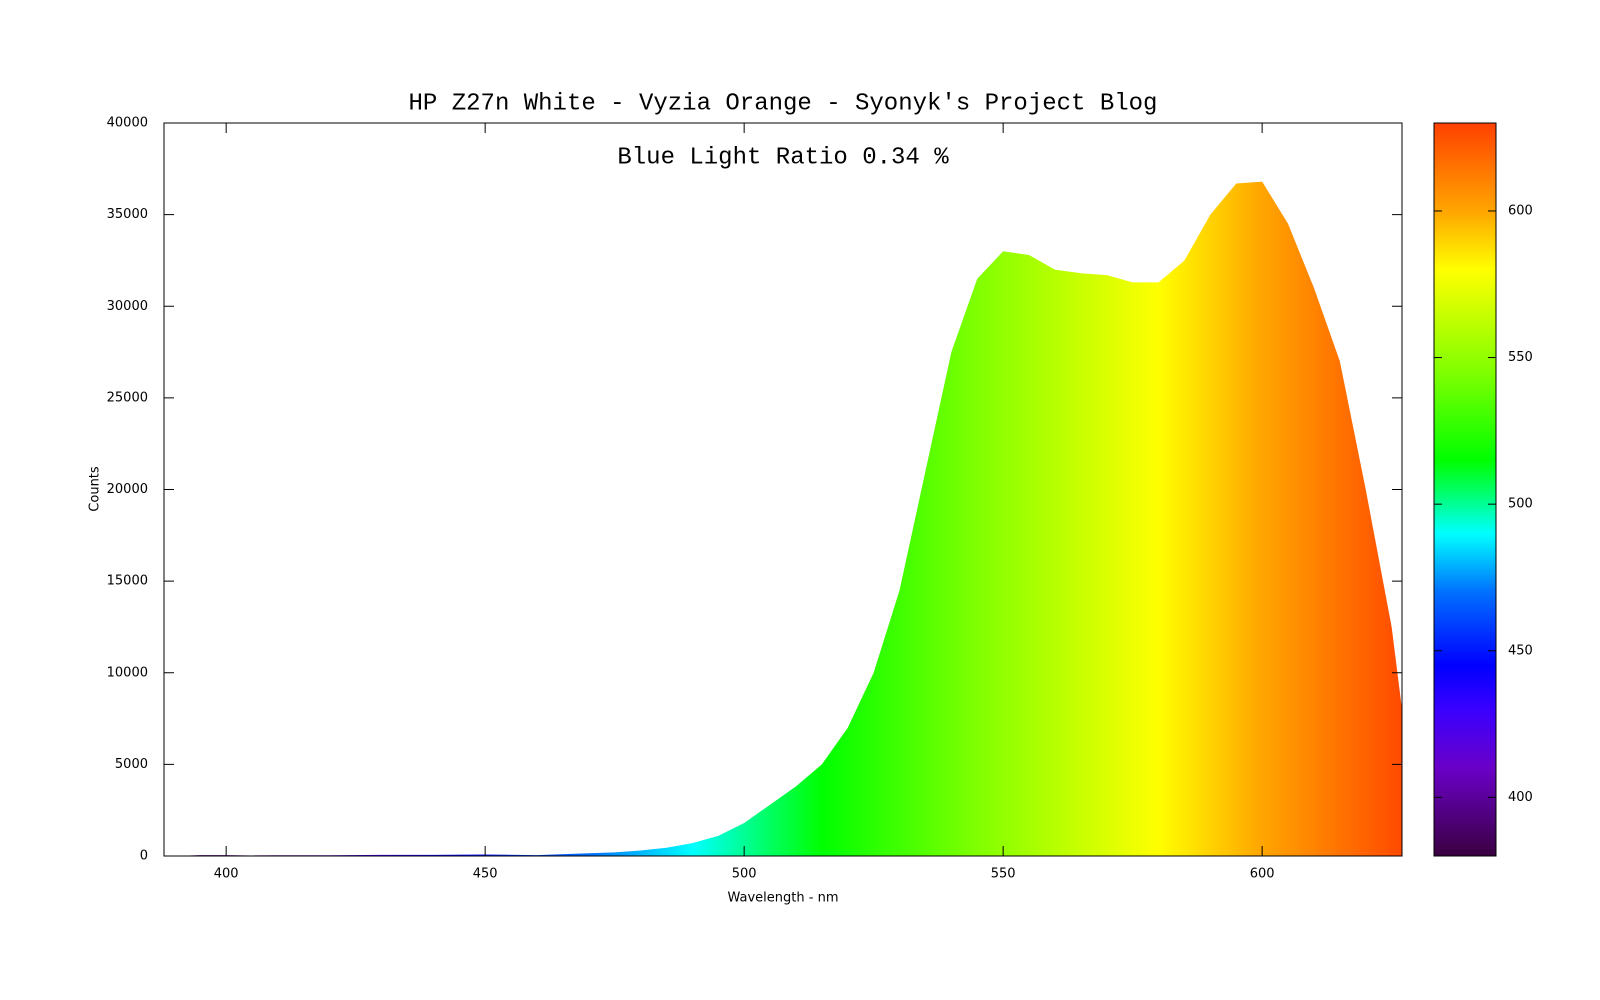 The height and width of the screenshot is (1000, 1600). What do you see at coordinates (744, 874) in the screenshot?
I see `x-tick-label: 500` at bounding box center [744, 874].